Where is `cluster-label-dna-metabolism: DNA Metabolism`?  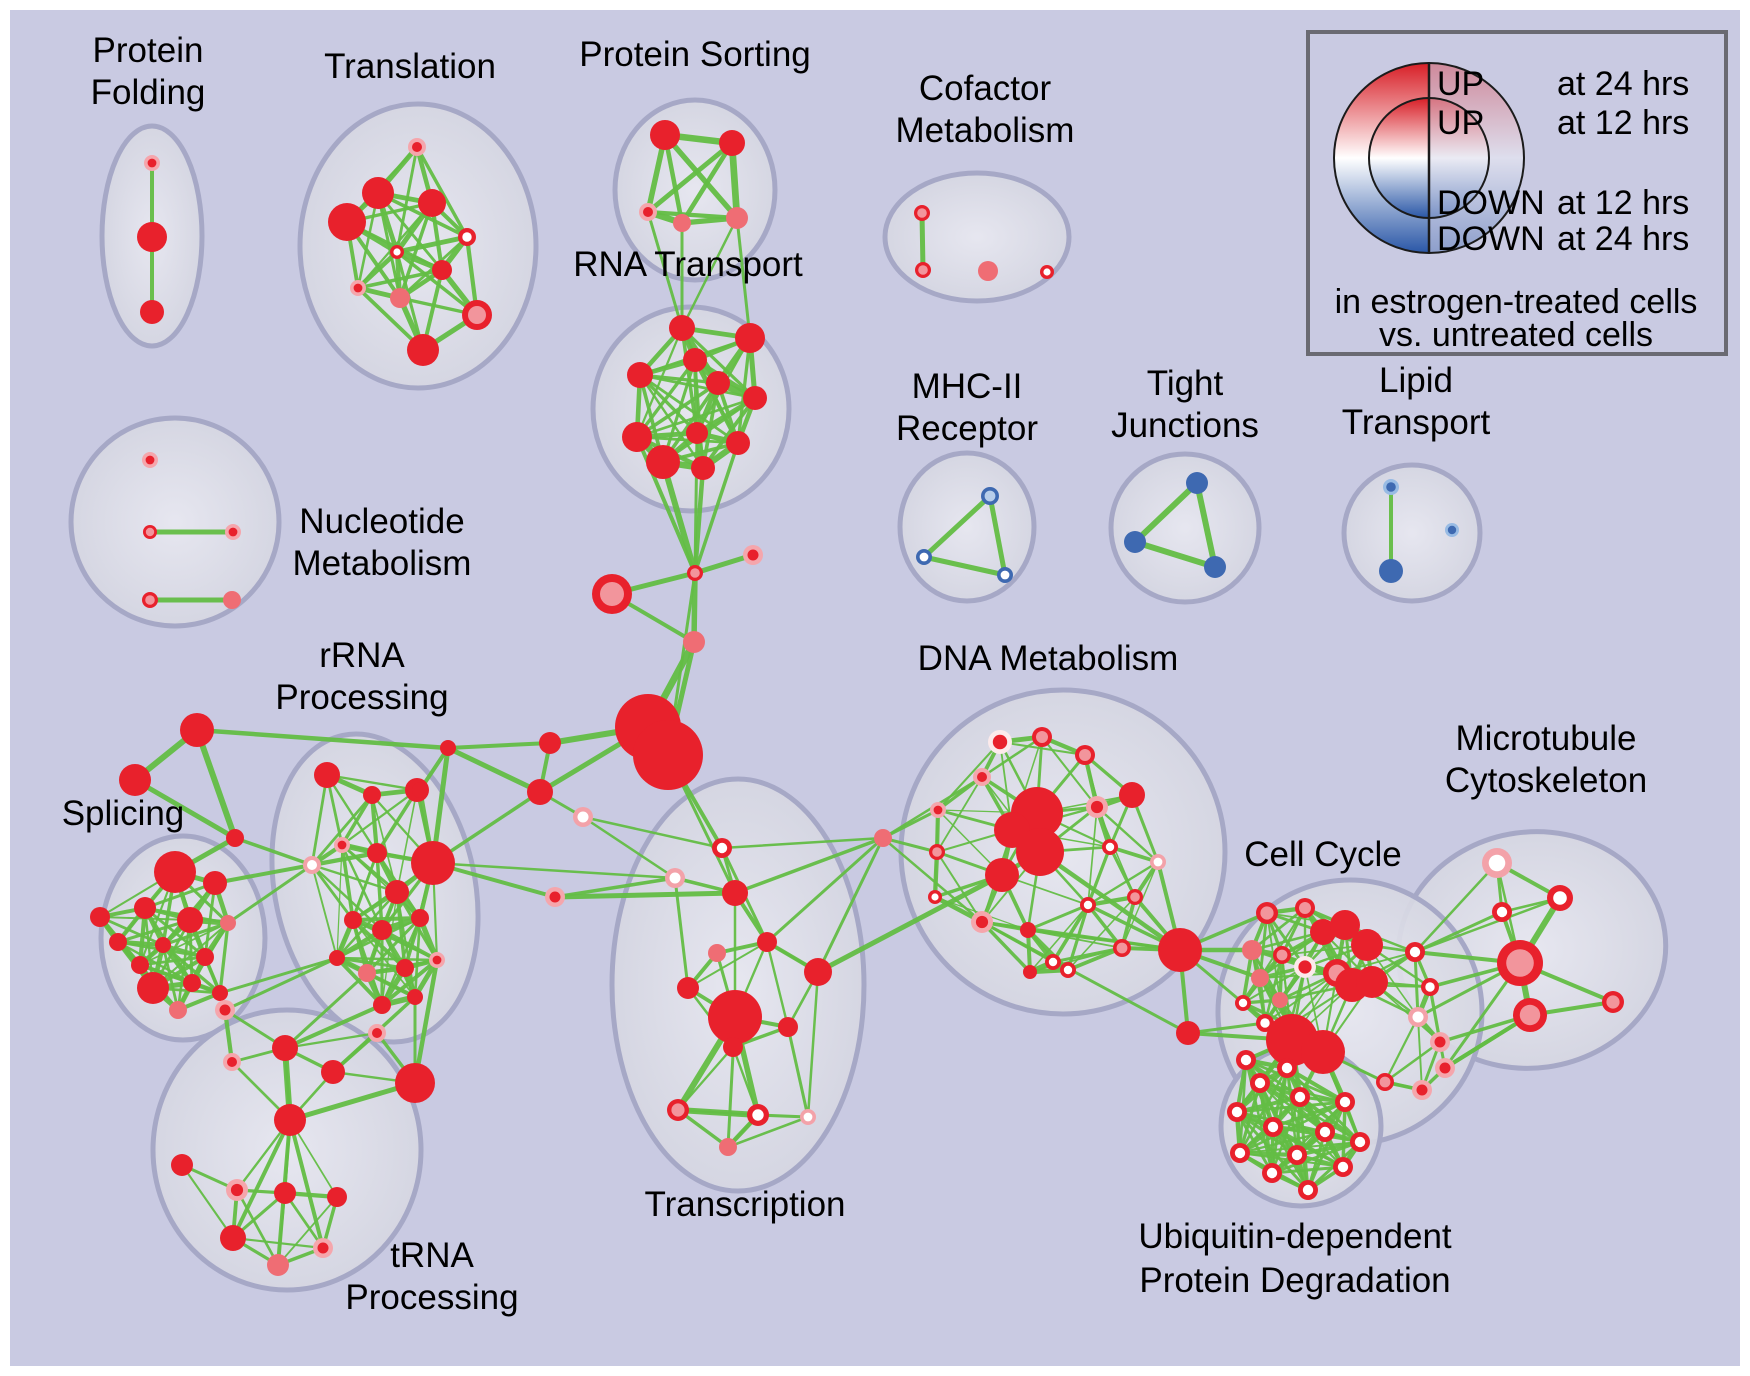 cluster-label-dna-metabolism: DNA Metabolism is located at coordinates (1048, 658).